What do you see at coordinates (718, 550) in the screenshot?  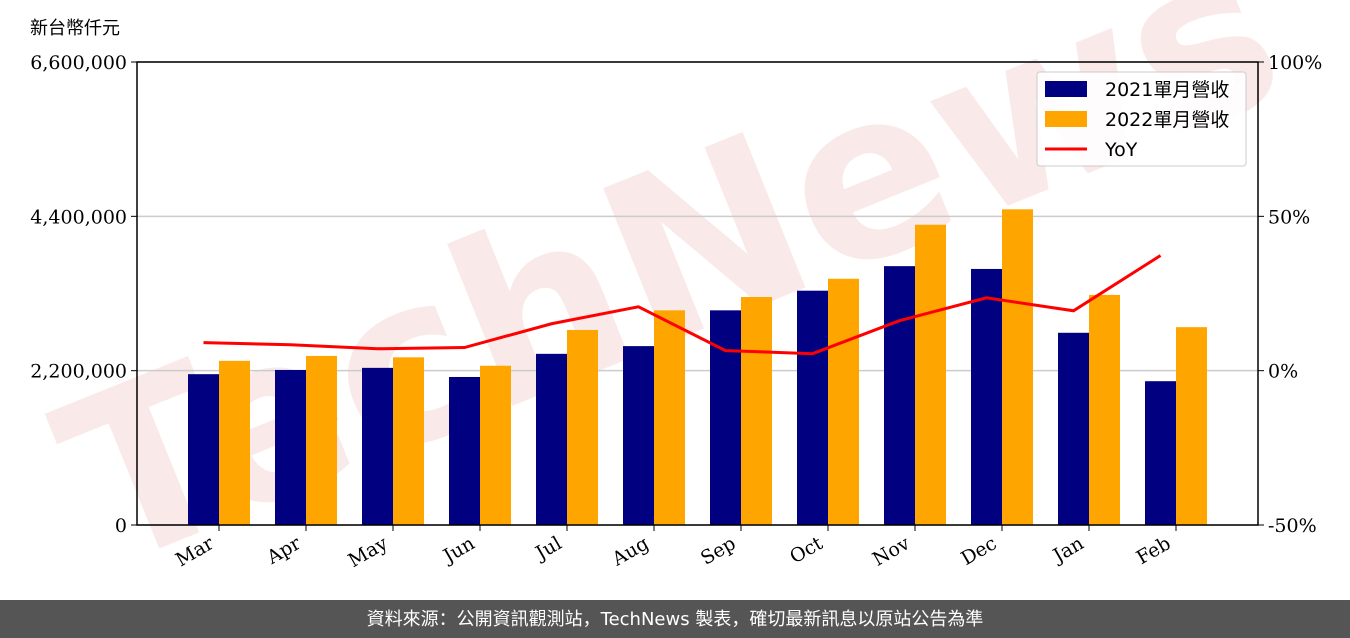 I see `x-tick-label: Sep` at bounding box center [718, 550].